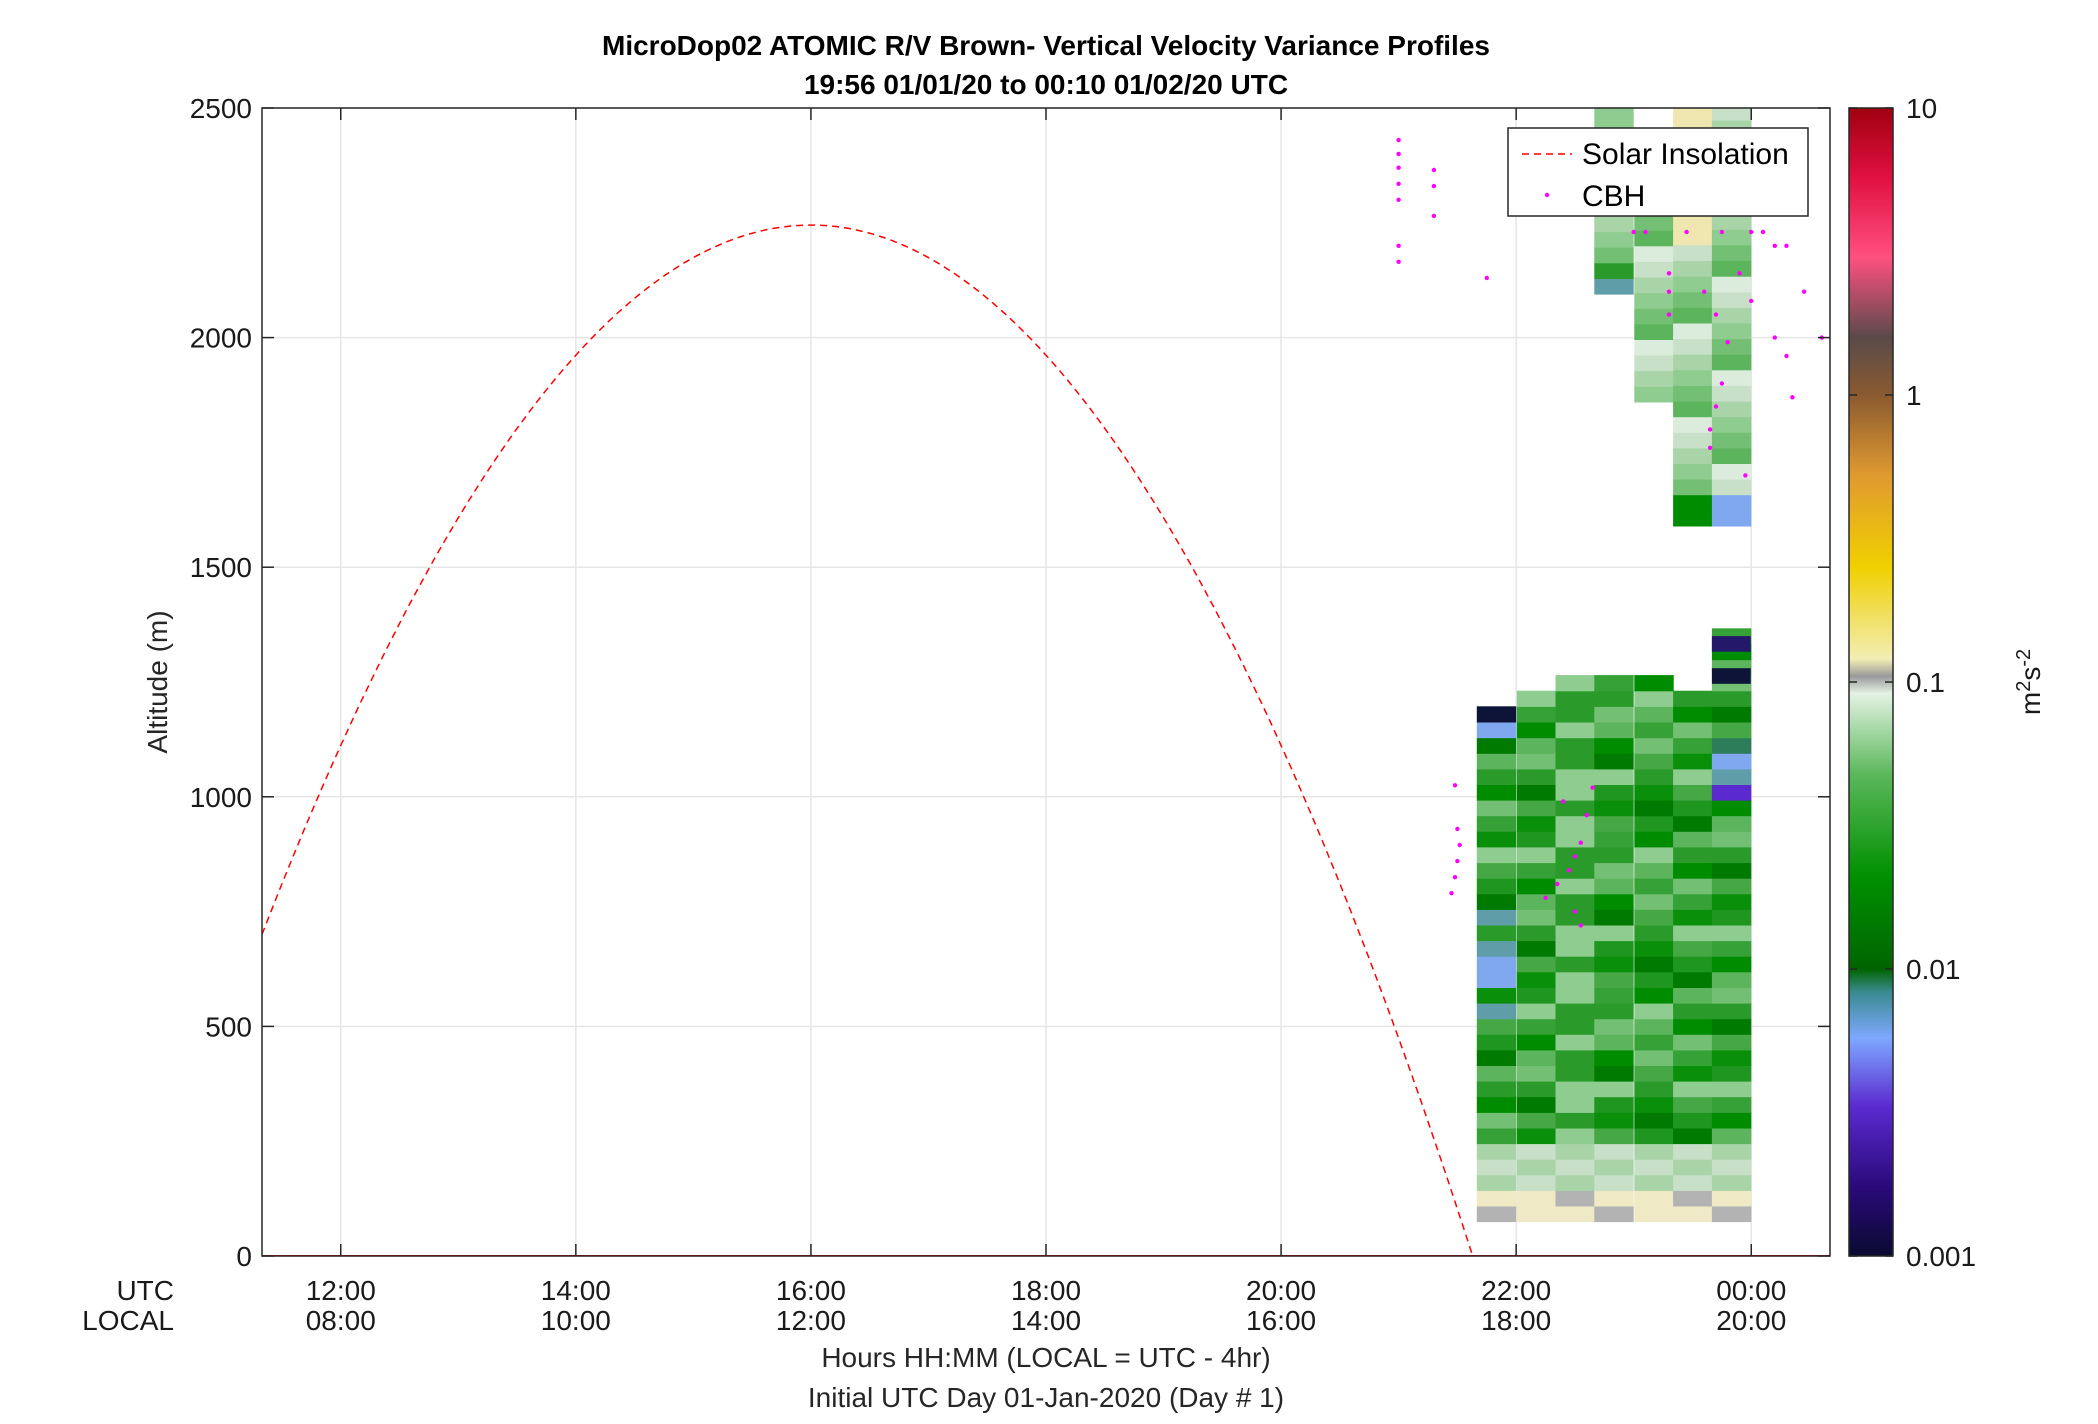 This screenshot has height=1424, width=2098. What do you see at coordinates (145, 1290) in the screenshot?
I see `x-row-label-utc: UTC` at bounding box center [145, 1290].